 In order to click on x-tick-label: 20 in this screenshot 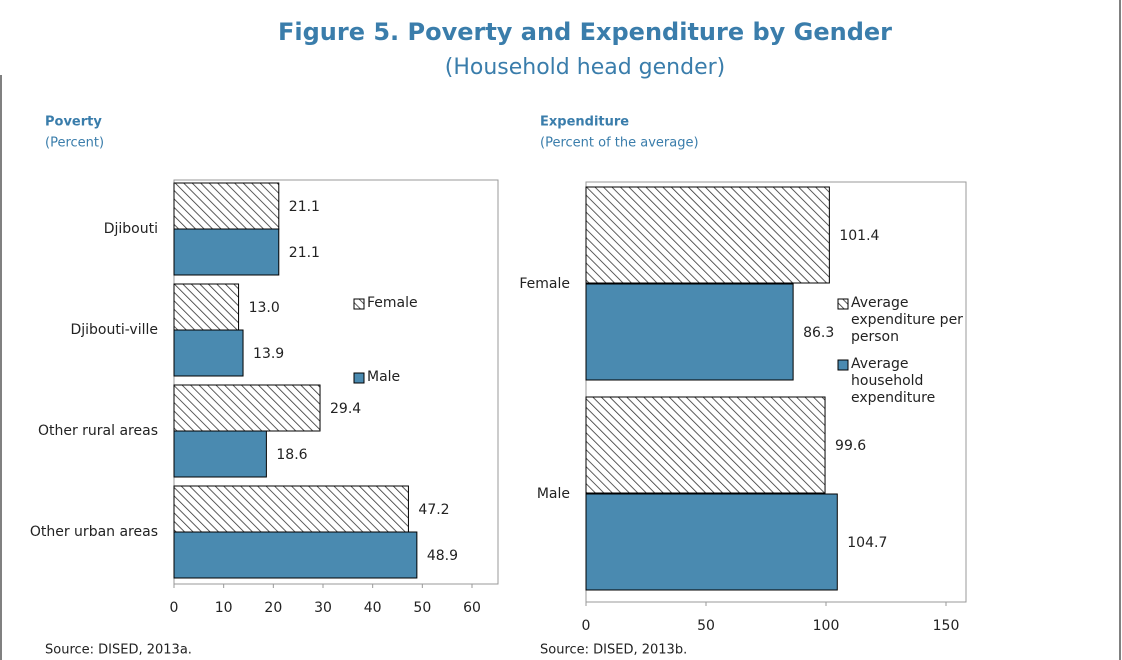, I will do `click(273, 608)`.